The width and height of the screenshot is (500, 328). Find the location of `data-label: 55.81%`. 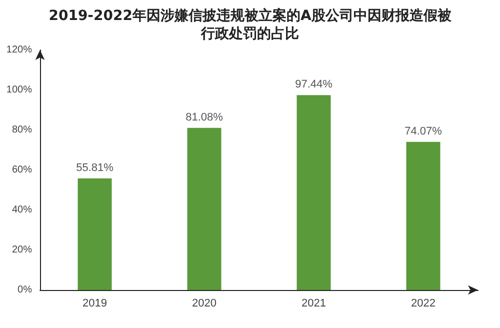

data-label: 55.81% is located at coordinates (95, 168).